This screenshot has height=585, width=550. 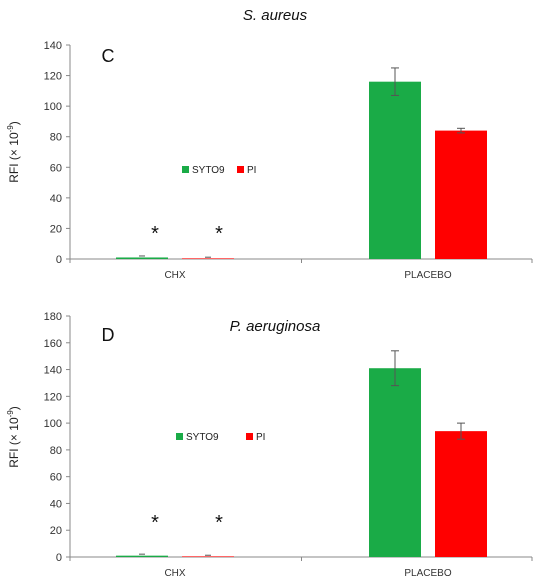 What do you see at coordinates (108, 335) in the screenshot?
I see `panel-letter: D` at bounding box center [108, 335].